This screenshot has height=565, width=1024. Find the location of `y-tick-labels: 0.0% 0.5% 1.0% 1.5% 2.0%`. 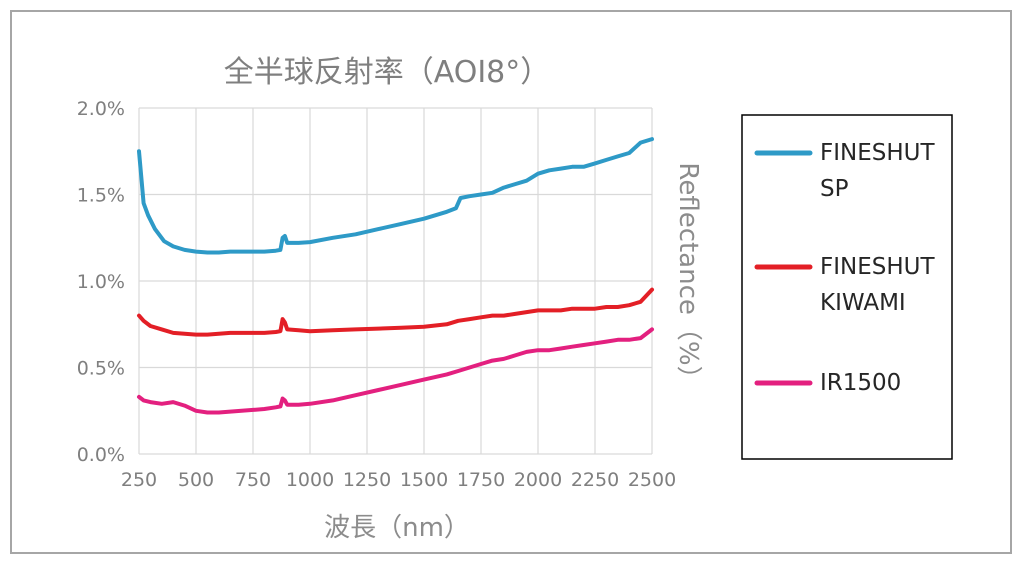

y-tick-labels: 0.0% 0.5% 1.0% 1.5% 2.0% is located at coordinates (101, 282).